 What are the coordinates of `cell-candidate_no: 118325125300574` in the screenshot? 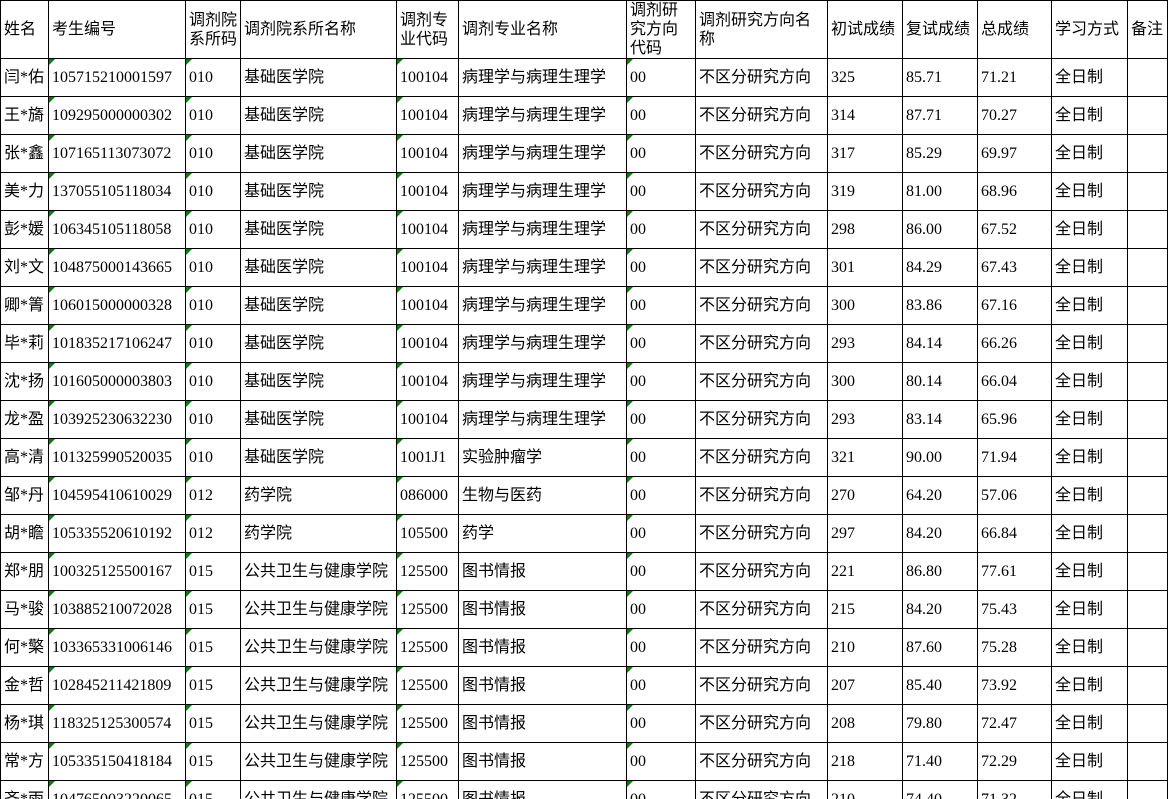 It's located at (117, 723).